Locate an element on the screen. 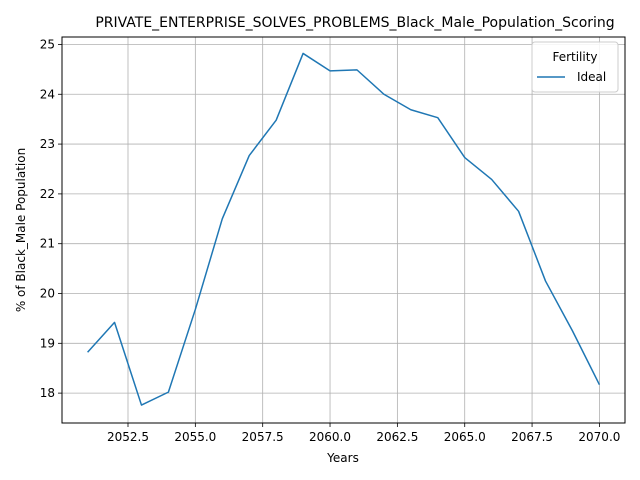  y-tick-label: 21 is located at coordinates (47, 244).